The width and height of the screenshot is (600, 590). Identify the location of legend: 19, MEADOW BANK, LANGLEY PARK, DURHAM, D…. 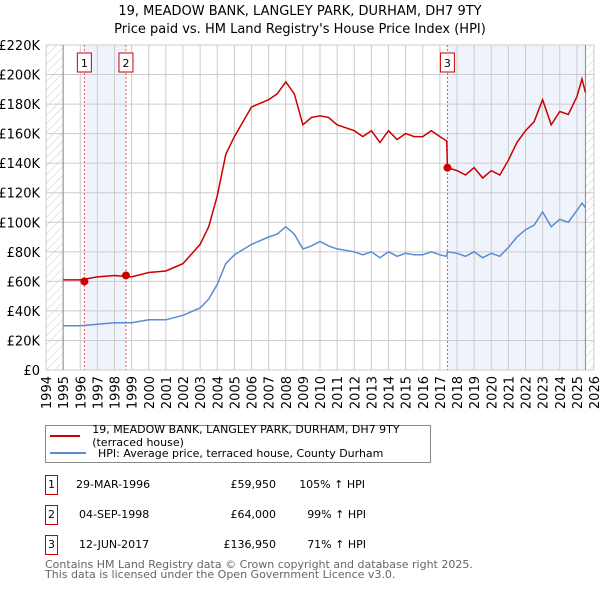
(238, 443).